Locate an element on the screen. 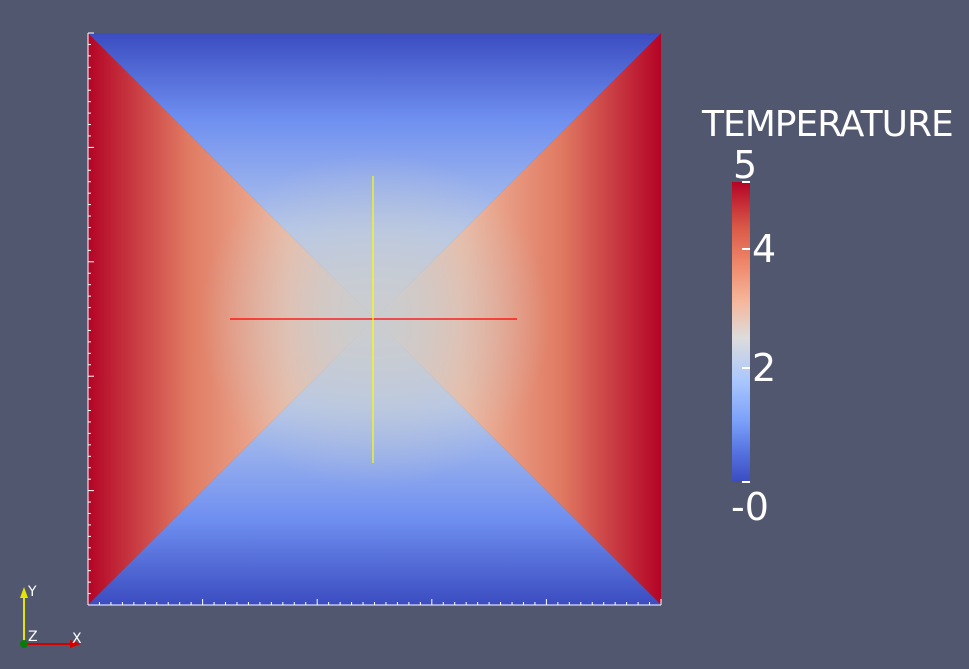  y-axis-arrowhead is located at coordinates (24, 592).